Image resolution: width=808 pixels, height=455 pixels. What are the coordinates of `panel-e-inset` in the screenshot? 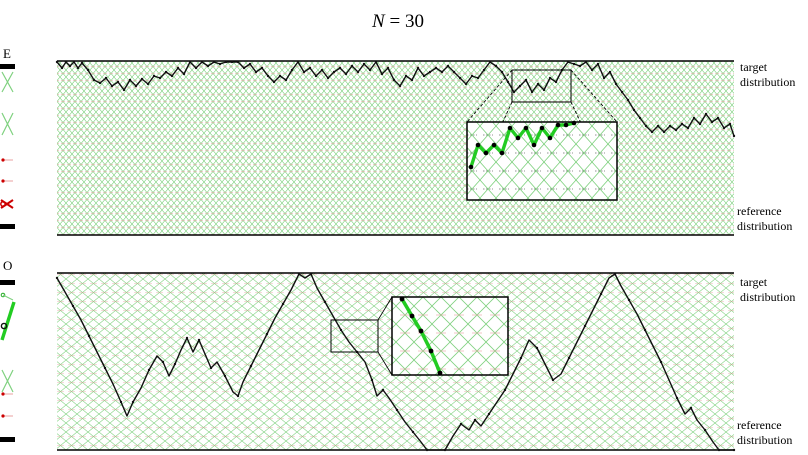 It's located at (542, 160).